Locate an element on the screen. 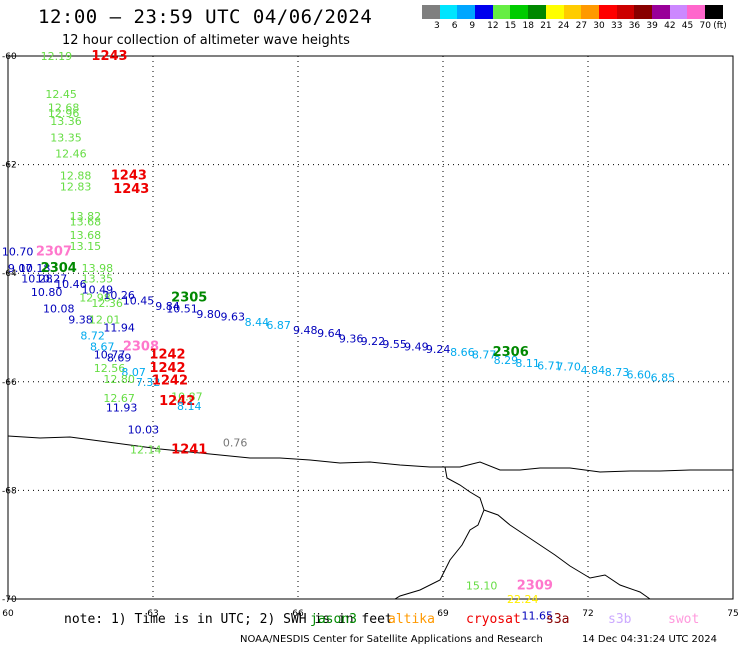  wave-height-label: 12.56 is located at coordinates (110, 368).